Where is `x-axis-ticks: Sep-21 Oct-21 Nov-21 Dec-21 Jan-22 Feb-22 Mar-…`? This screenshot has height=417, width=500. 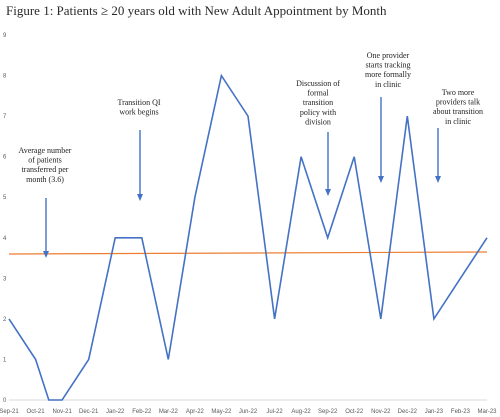
x-axis-ticks: Sep-21 Oct-21 Nov-21 Dec-21 Jan-22 Feb-22 Mar-… is located at coordinates (248, 412).